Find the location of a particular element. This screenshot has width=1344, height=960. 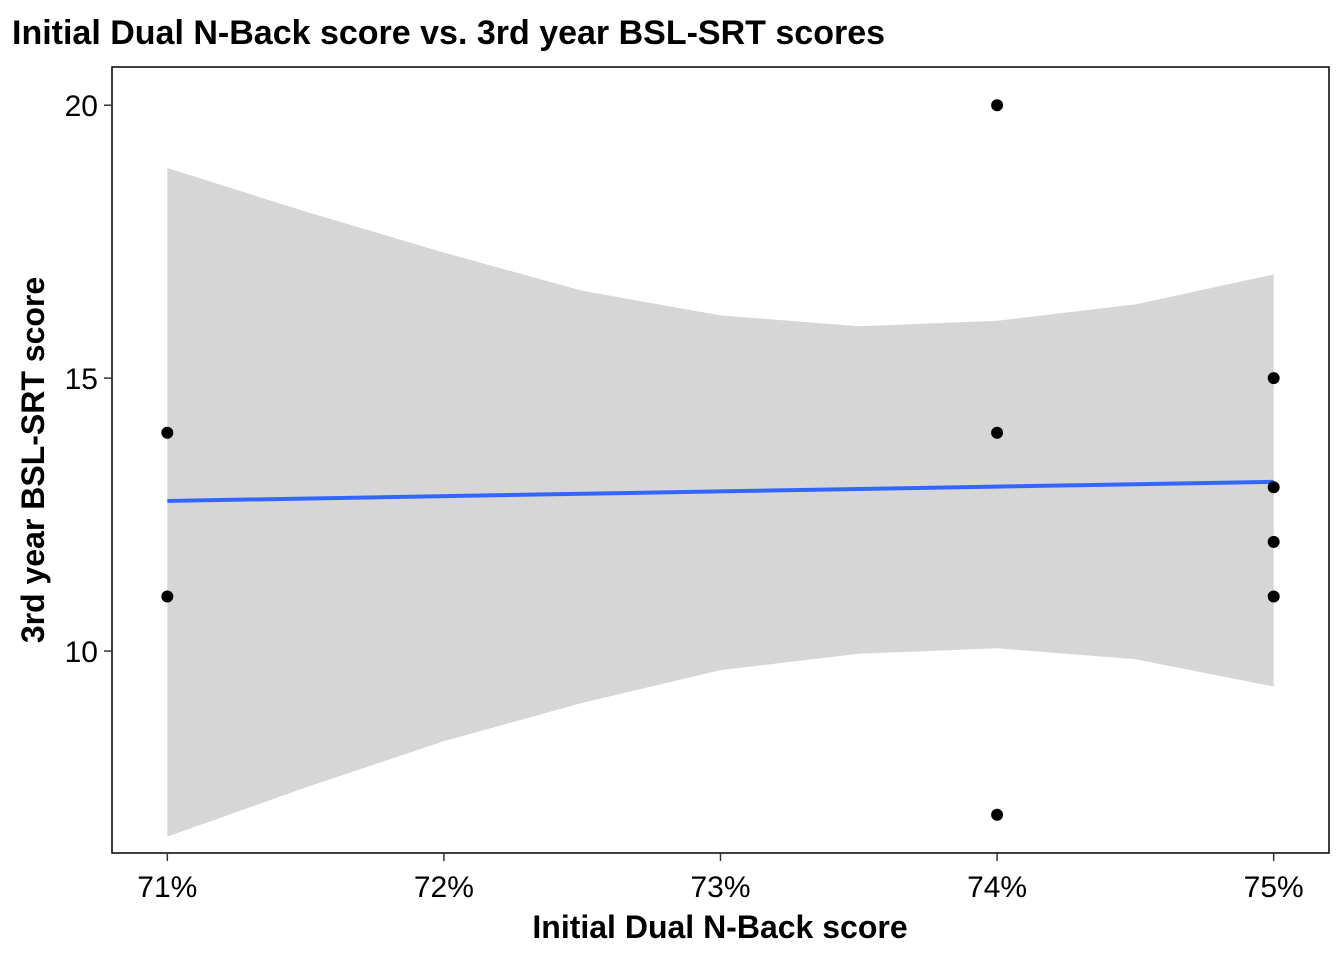

y-axis-title: 3rd year BSL-SRT score is located at coordinates (33, 460).